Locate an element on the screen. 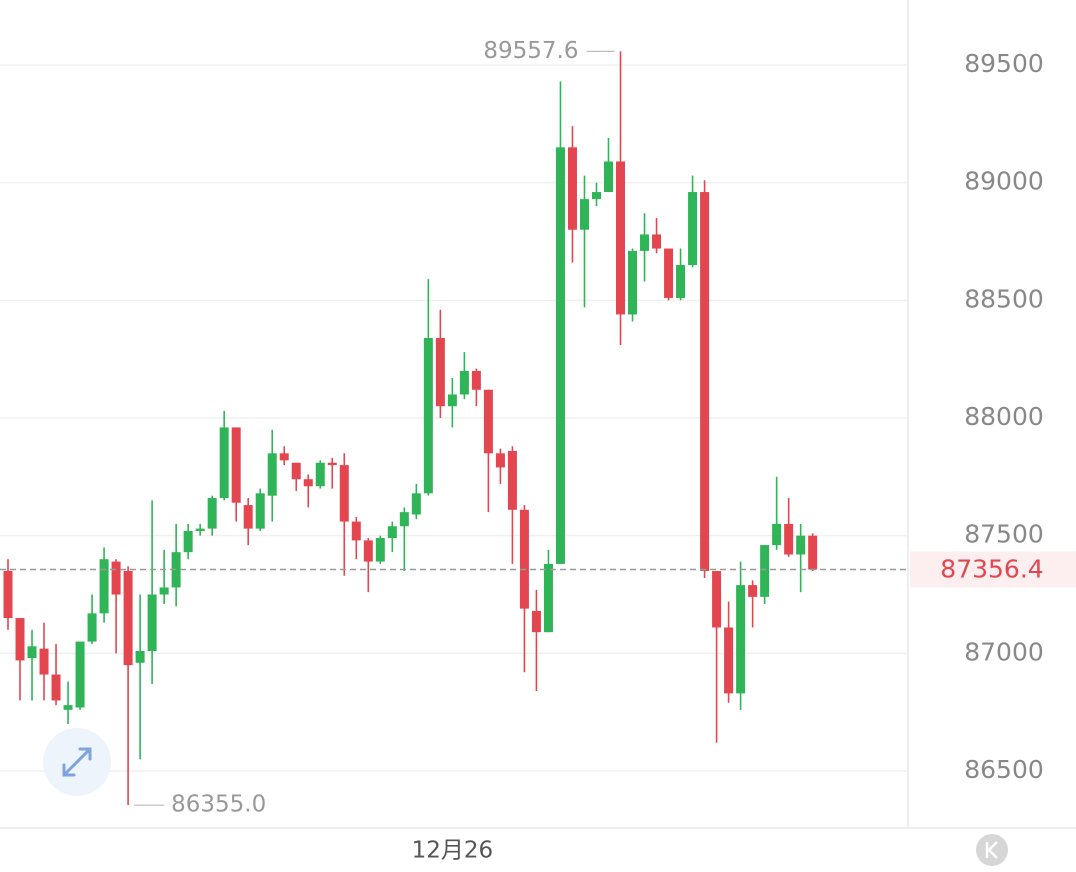 The image size is (1076, 872). x-tick-label: 12月26 is located at coordinates (453, 851).